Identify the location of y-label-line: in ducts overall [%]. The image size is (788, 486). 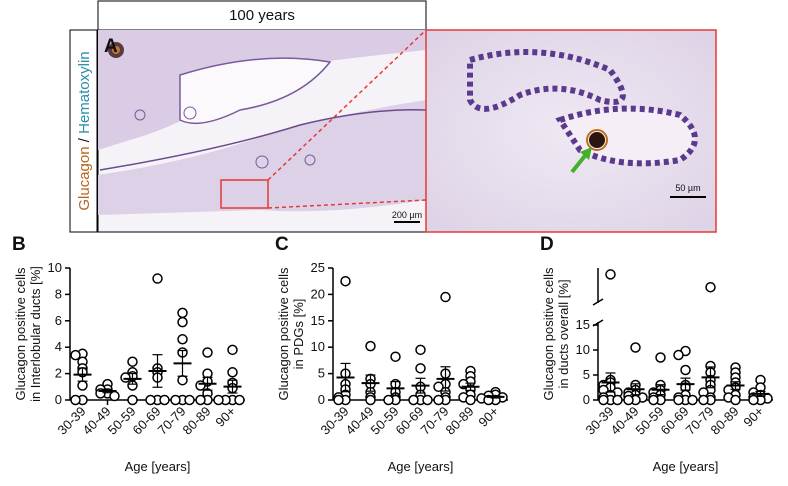
(563, 333).